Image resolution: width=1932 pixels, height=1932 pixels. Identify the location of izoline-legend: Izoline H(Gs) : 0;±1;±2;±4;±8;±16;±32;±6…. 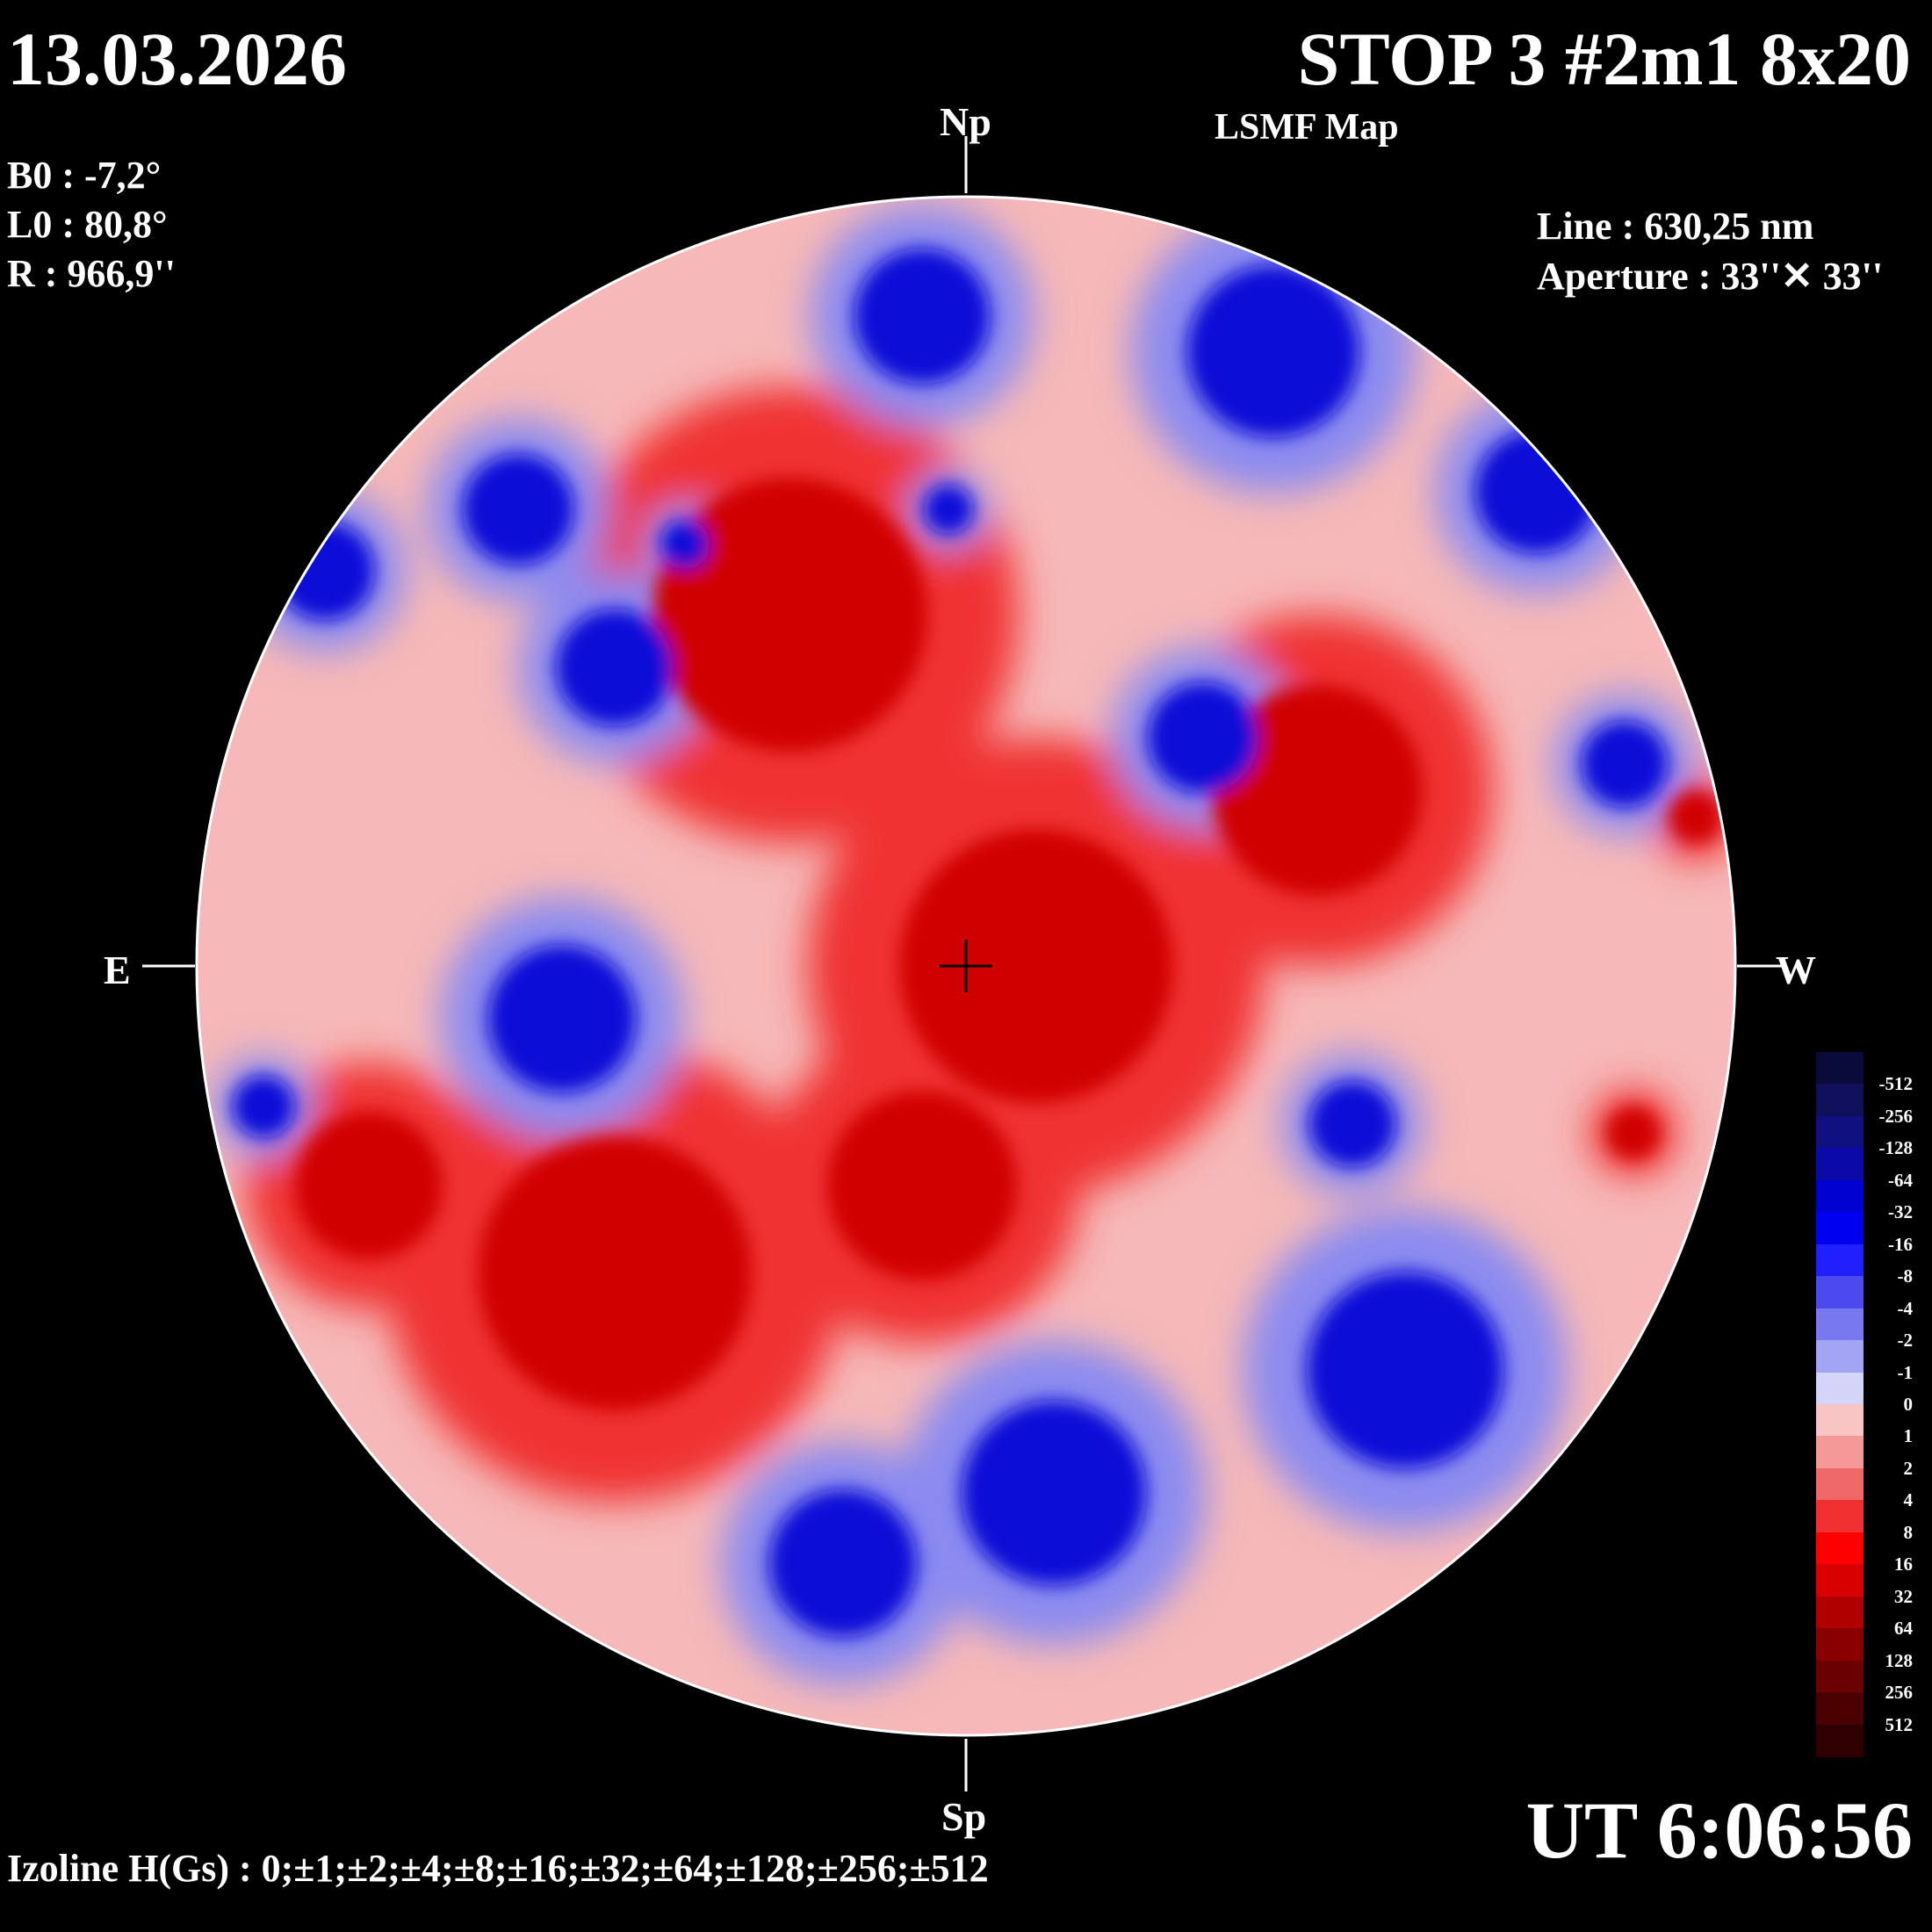
(498, 1868).